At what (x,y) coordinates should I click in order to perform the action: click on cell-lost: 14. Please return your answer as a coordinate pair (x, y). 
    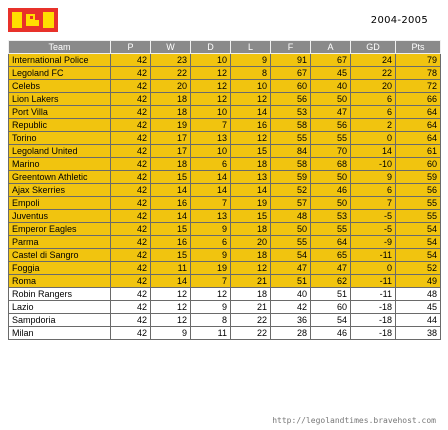
    Looking at the image, I should click on (250, 112).